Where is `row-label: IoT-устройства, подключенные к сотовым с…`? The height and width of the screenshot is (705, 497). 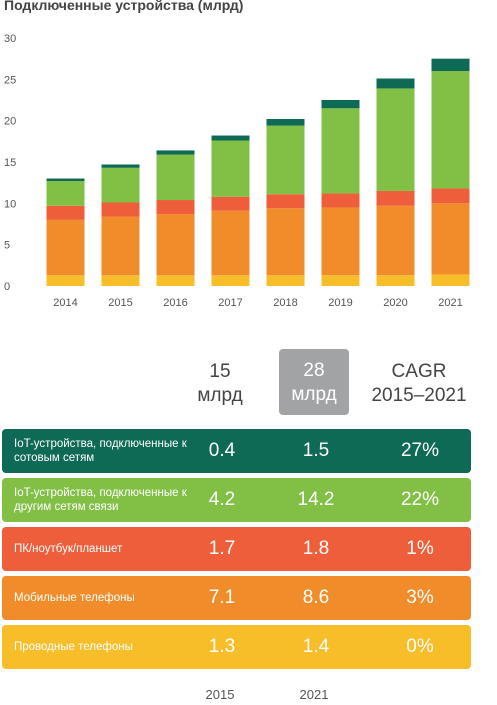 row-label: IoT-устройства, подключенные к сотовым с… is located at coordinates (100, 451).